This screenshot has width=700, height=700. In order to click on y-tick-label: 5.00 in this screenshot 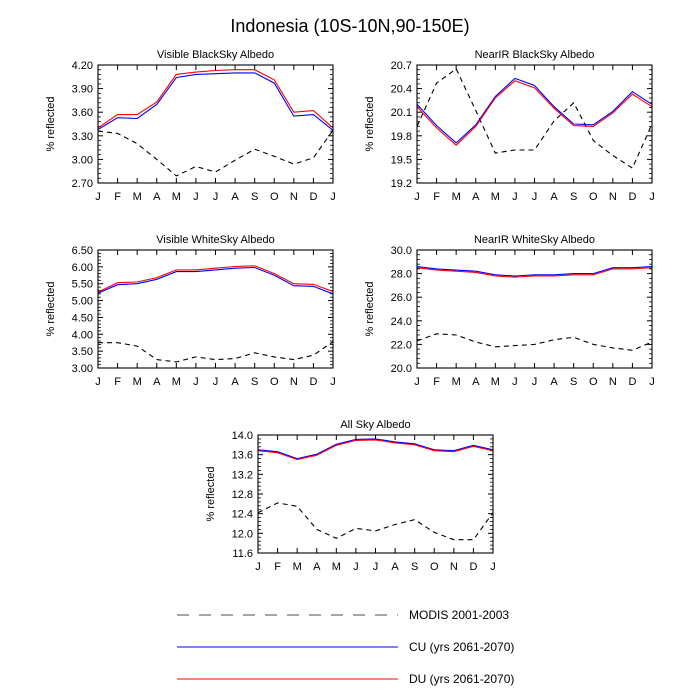, I will do `click(82, 302)`.